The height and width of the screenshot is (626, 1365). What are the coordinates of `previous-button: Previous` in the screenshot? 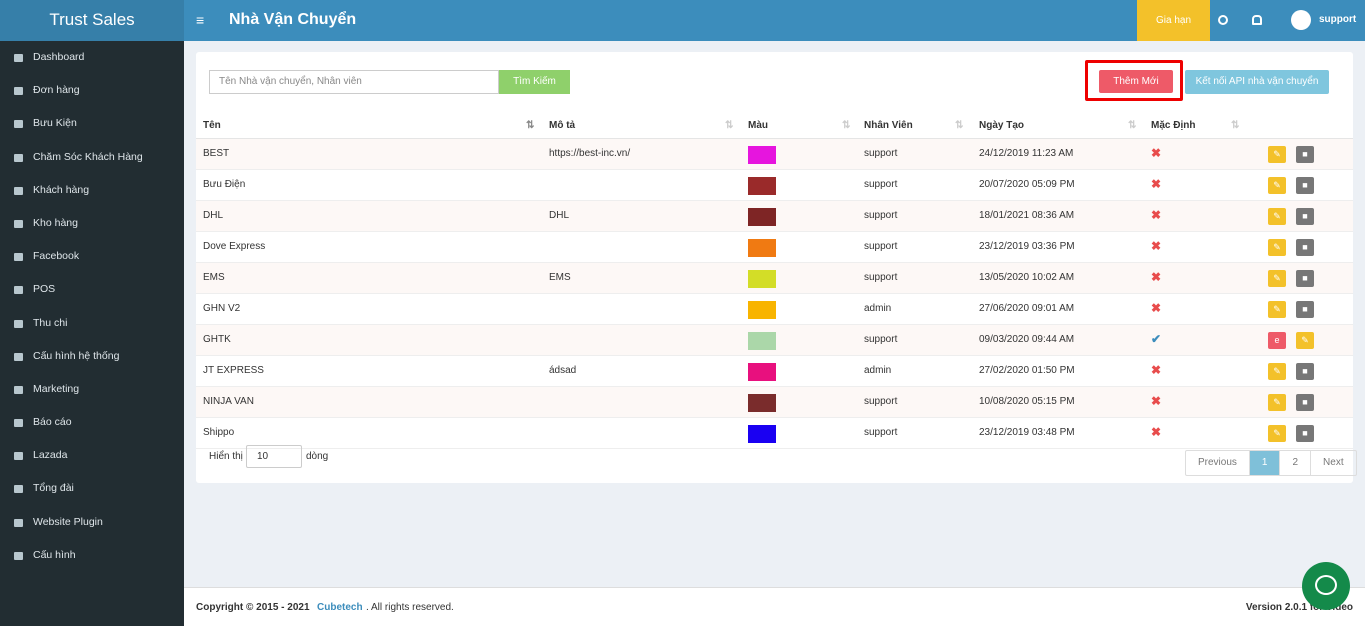 It's located at (1217, 462).